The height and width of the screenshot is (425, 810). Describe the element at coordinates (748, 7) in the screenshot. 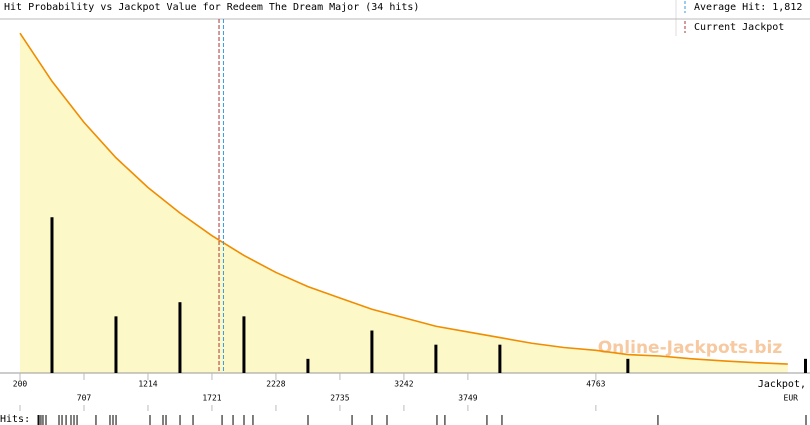

I see `legend-label: Average Hit: 1,812` at that location.